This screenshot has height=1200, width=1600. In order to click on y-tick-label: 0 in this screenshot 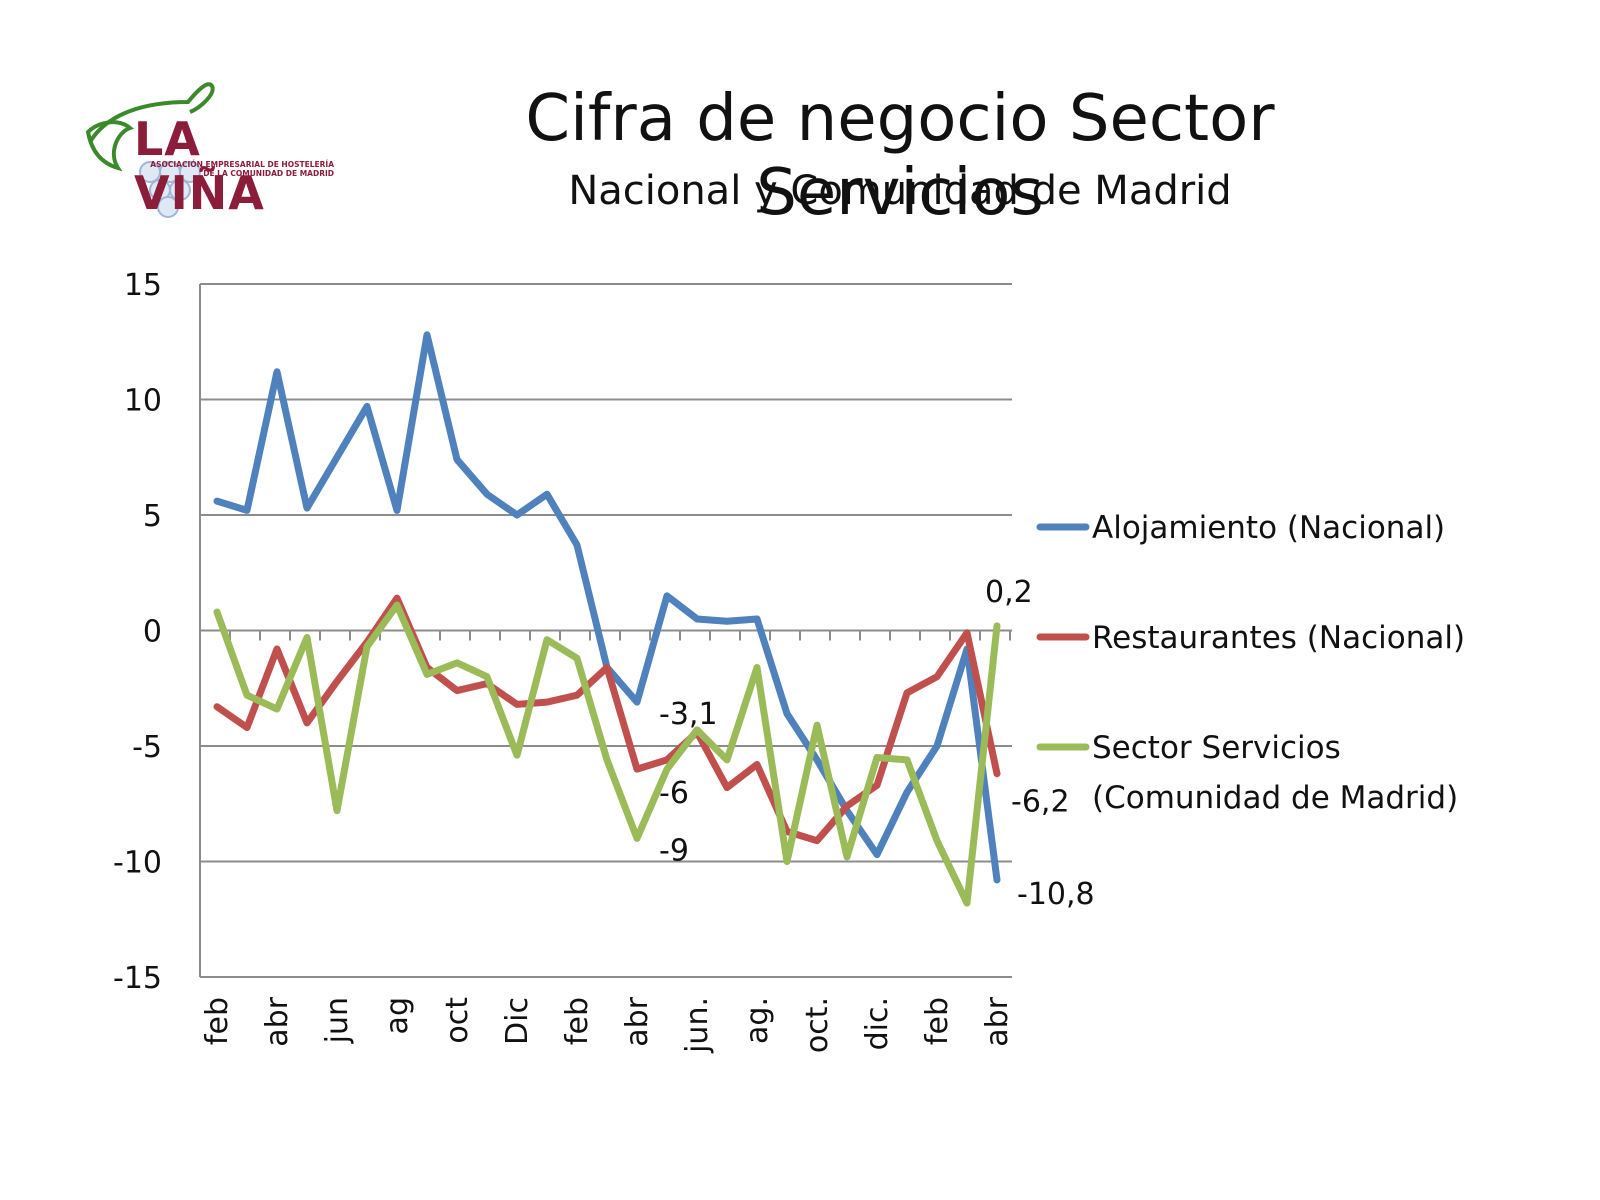, I will do `click(152, 632)`.